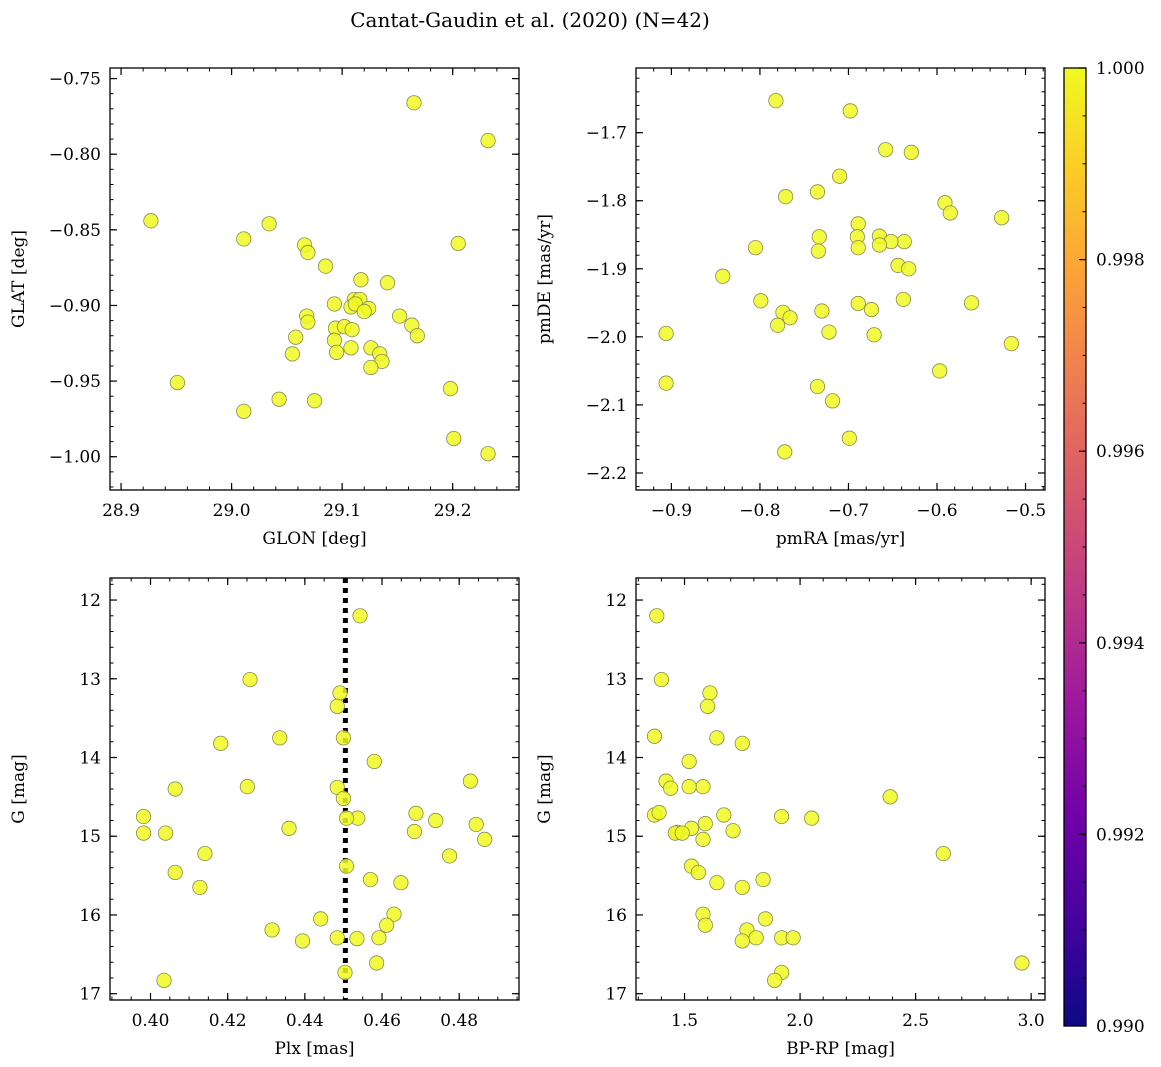 The image size is (1161, 1067). Describe the element at coordinates (616, 916) in the screenshot. I see `y-tick-label: 16` at that location.